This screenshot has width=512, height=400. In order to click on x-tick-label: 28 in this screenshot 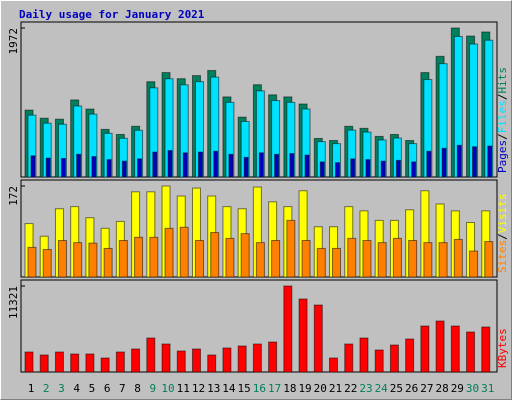, I will do `click(441, 388)`.